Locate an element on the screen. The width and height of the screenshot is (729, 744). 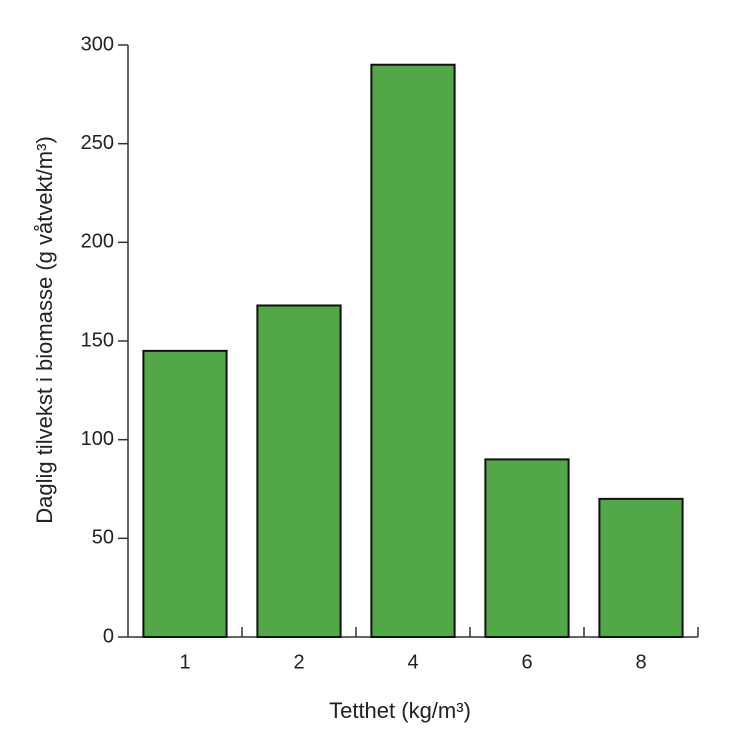
y-tick-label: 250 is located at coordinates (97, 143).